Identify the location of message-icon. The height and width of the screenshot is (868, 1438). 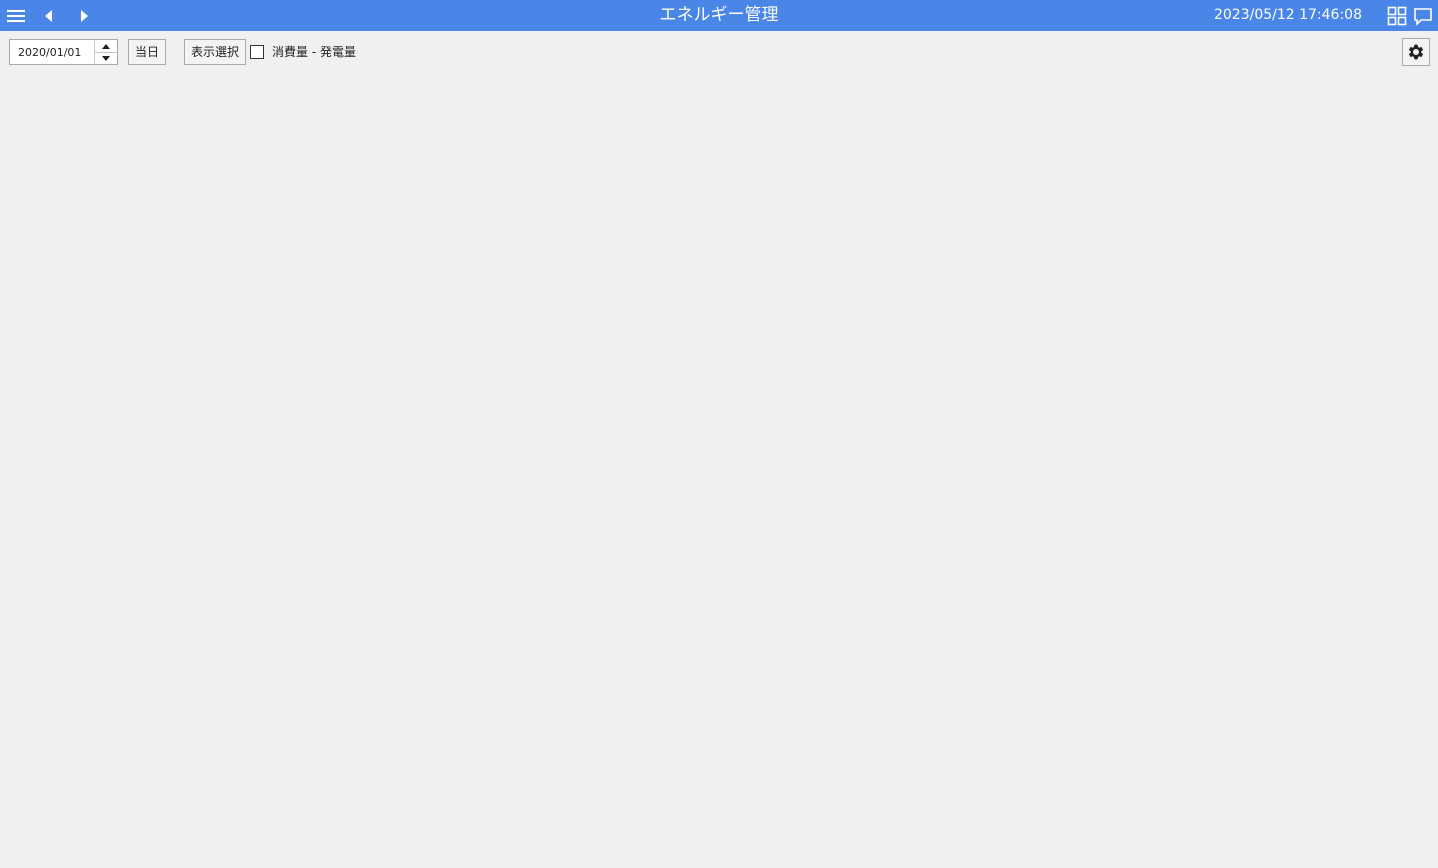
(1423, 15).